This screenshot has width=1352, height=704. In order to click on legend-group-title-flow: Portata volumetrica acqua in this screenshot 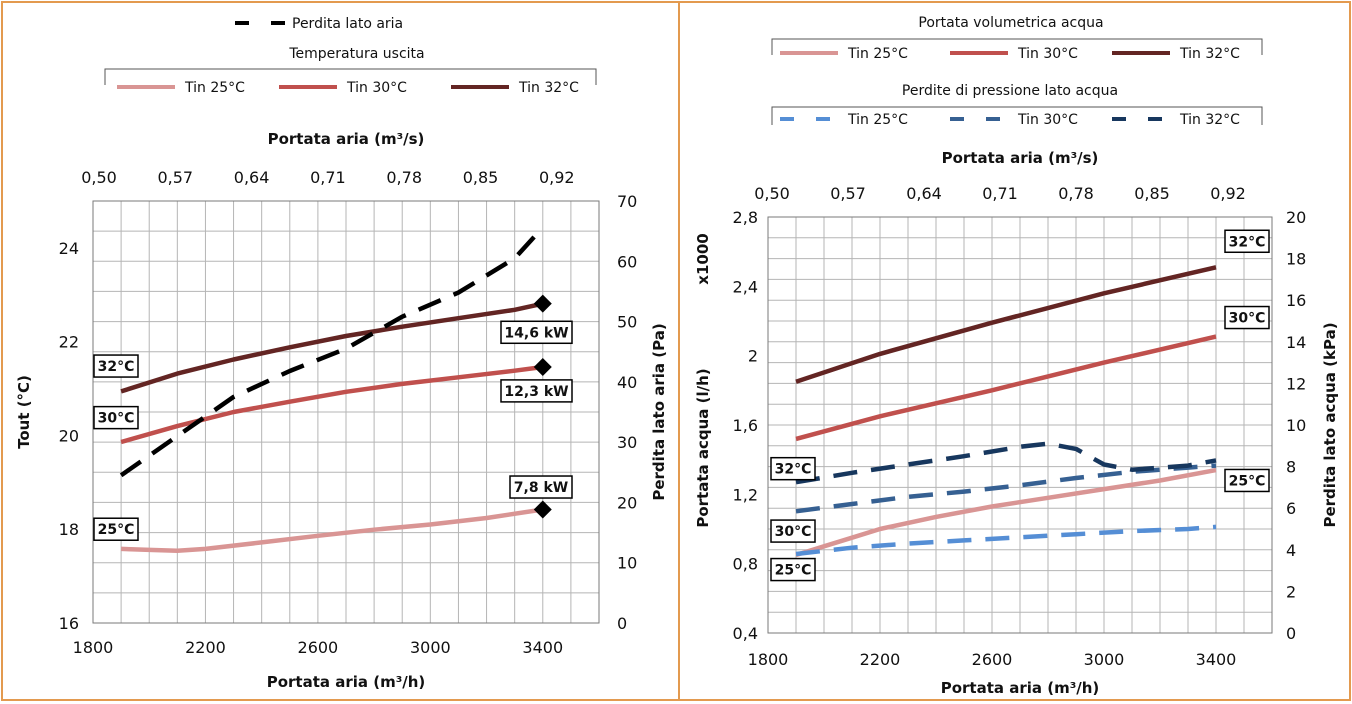, I will do `click(1010, 23)`.